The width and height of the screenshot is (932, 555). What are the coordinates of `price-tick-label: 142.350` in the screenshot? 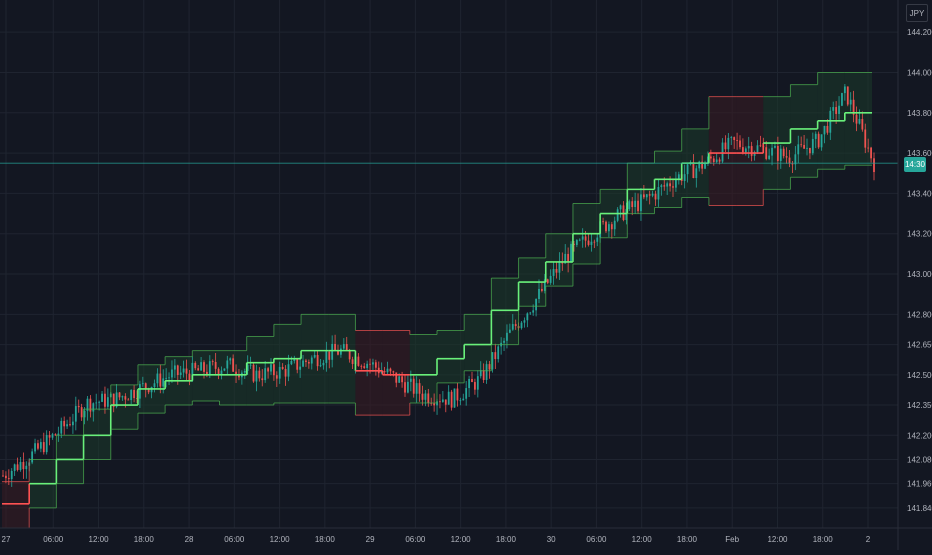 It's located at (919, 405).